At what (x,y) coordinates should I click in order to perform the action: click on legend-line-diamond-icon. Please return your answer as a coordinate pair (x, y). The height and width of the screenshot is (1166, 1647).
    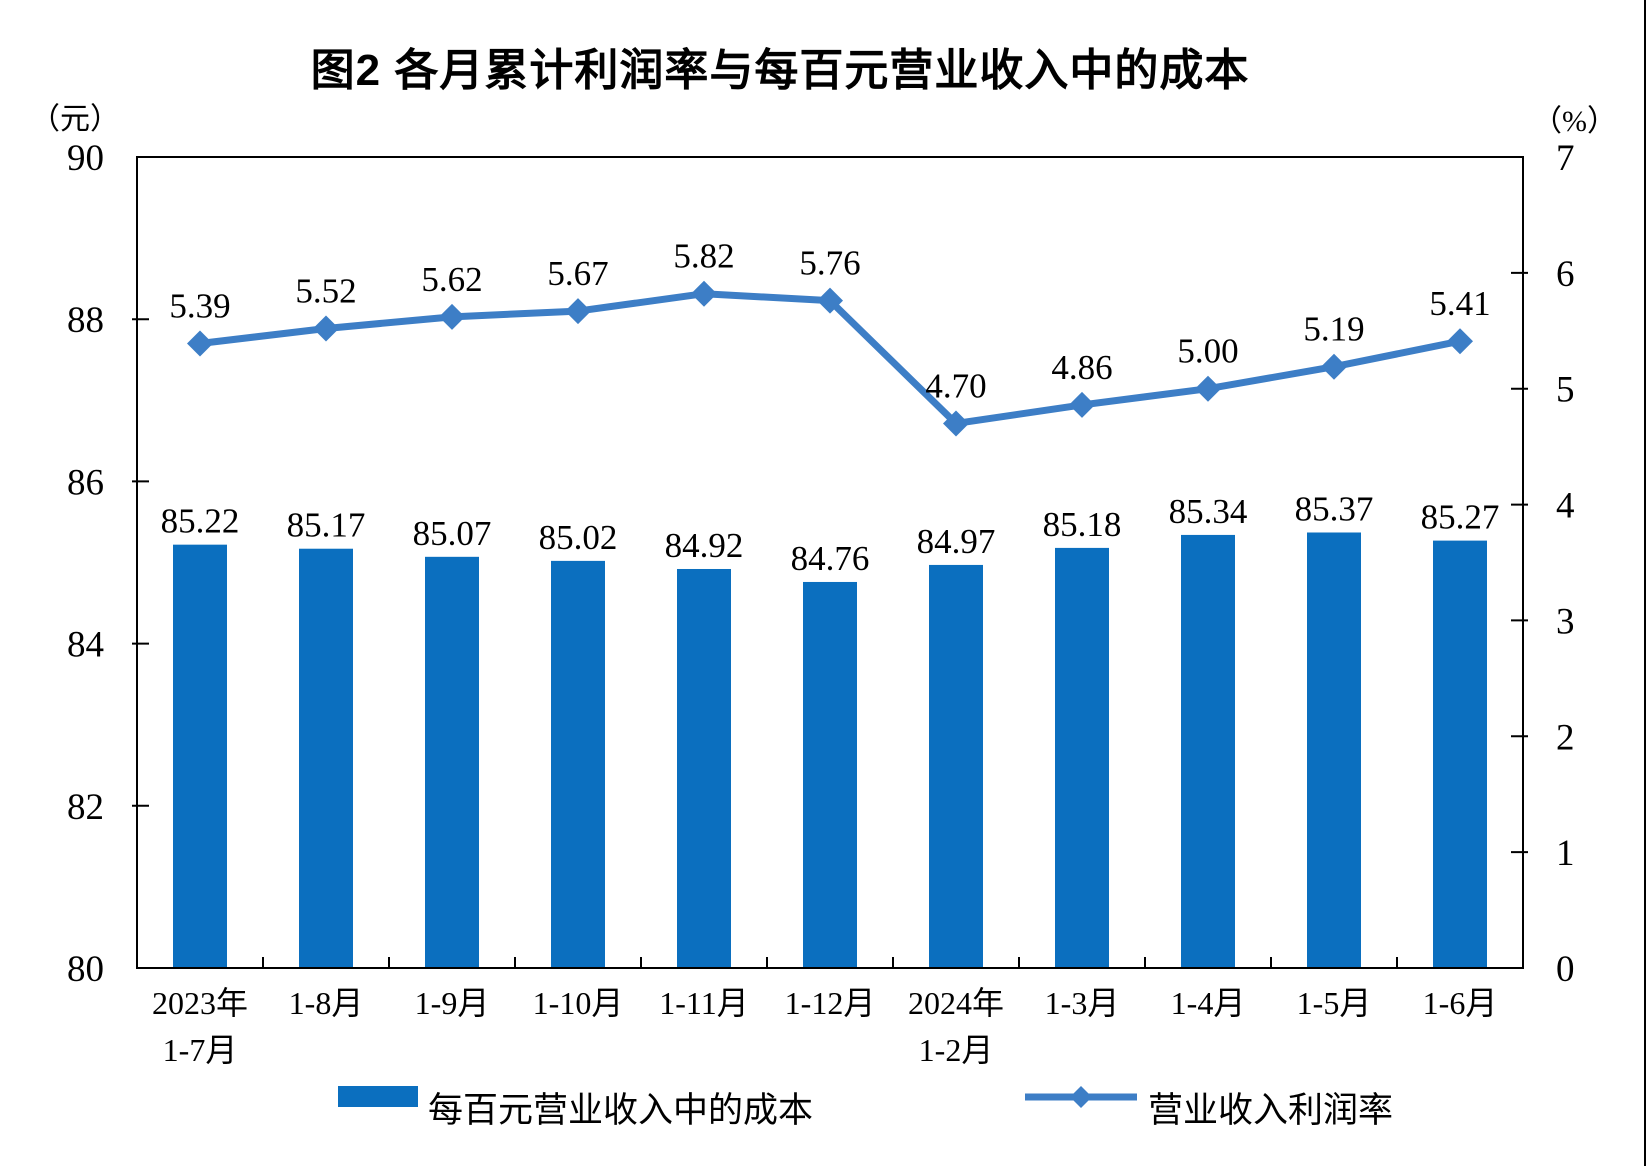
    Looking at the image, I should click on (1081, 1097).